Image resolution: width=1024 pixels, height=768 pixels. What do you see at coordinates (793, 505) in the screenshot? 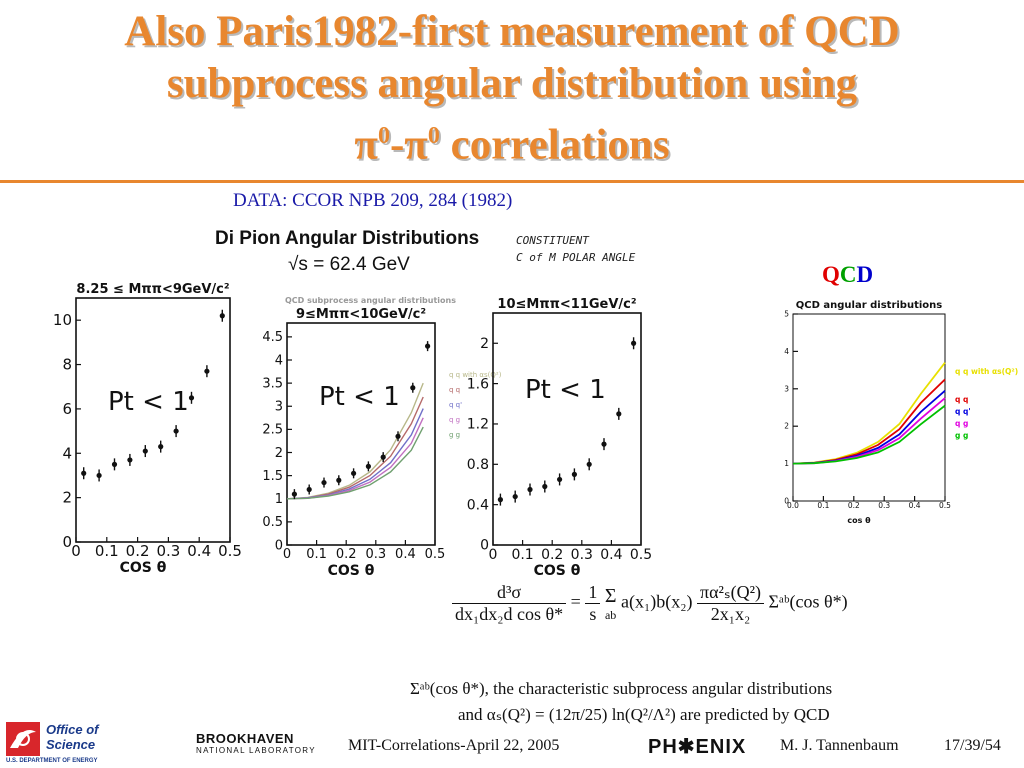
I see `x-tick-label: 0.0` at bounding box center [793, 505].